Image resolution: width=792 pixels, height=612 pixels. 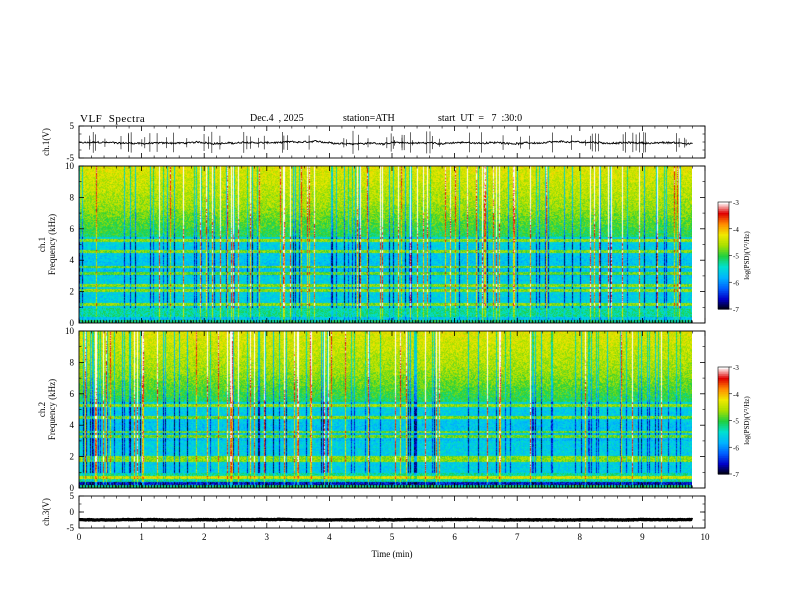 What do you see at coordinates (72, 512) in the screenshot?
I see `y-tick-label: 0` at bounding box center [72, 512].